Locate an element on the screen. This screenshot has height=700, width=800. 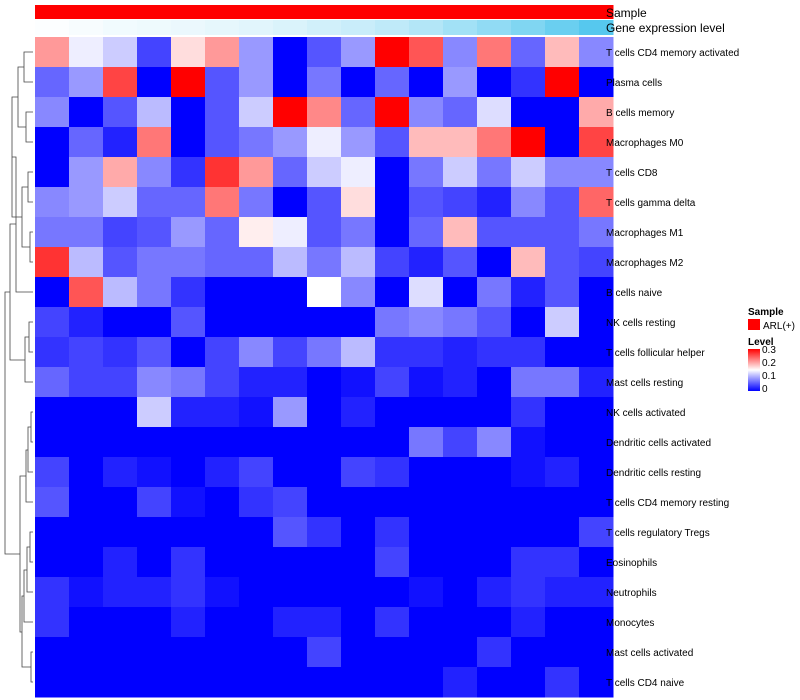
row-label: T cells CD4 memory activated is located at coordinates (672, 53).